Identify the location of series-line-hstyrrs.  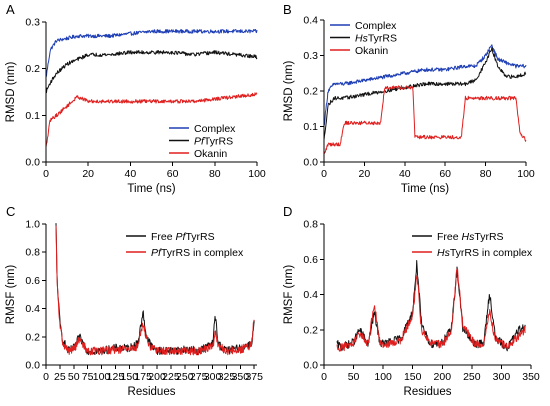
(425, 93).